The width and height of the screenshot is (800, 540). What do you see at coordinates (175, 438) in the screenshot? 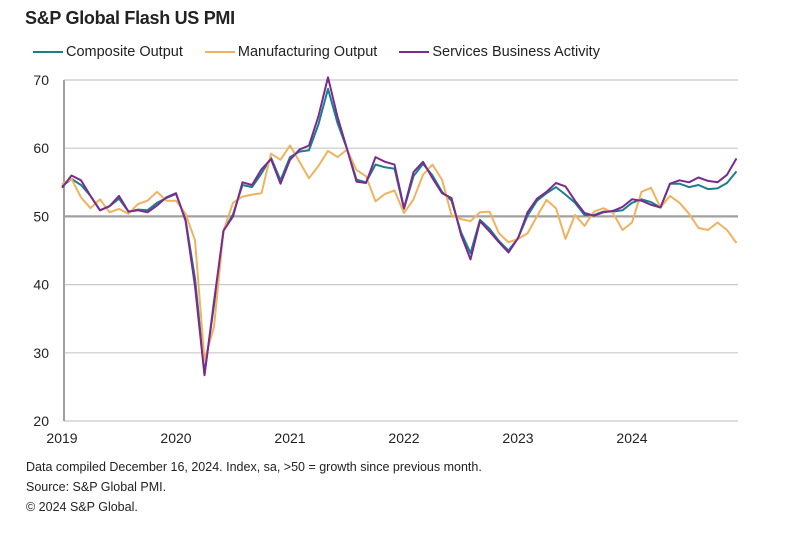
I see `x-tick-label: 2020` at bounding box center [175, 438].